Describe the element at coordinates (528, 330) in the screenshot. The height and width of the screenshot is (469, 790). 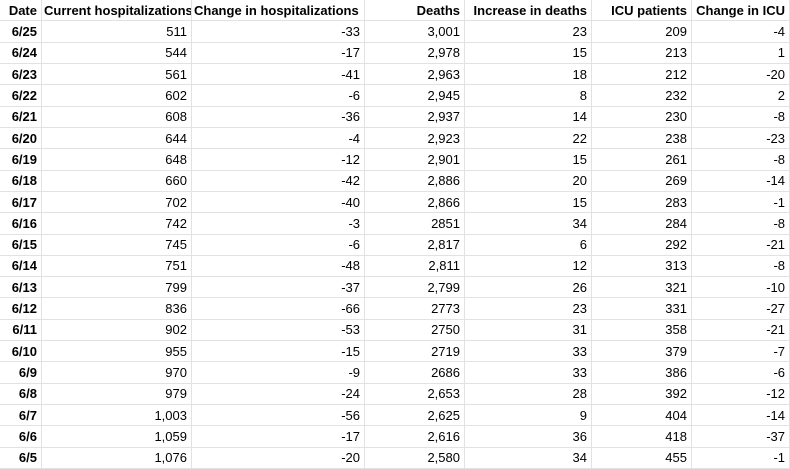
I see `increase-in-deaths-cell: 31` at that location.